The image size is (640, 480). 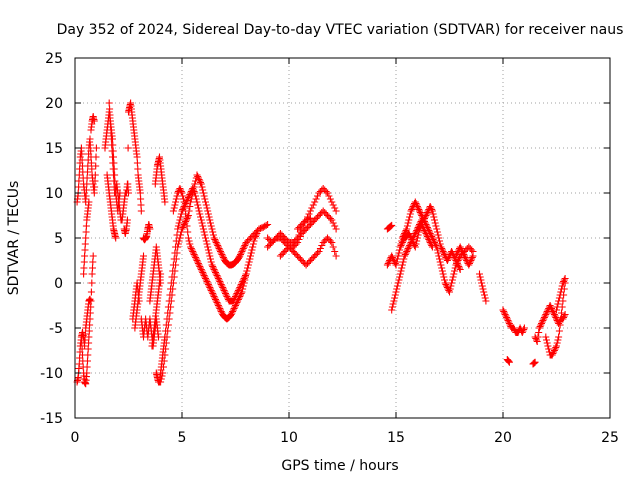 What do you see at coordinates (54, 59) in the screenshot?
I see `y-tick-label: 25` at bounding box center [54, 59].